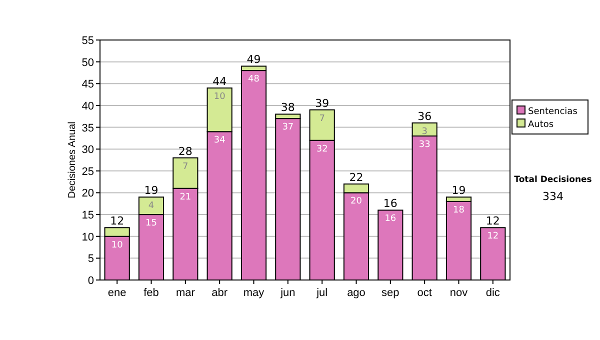 The image size is (600, 340). Describe the element at coordinates (186, 293) in the screenshot. I see `x-tick-label: mar` at that location.